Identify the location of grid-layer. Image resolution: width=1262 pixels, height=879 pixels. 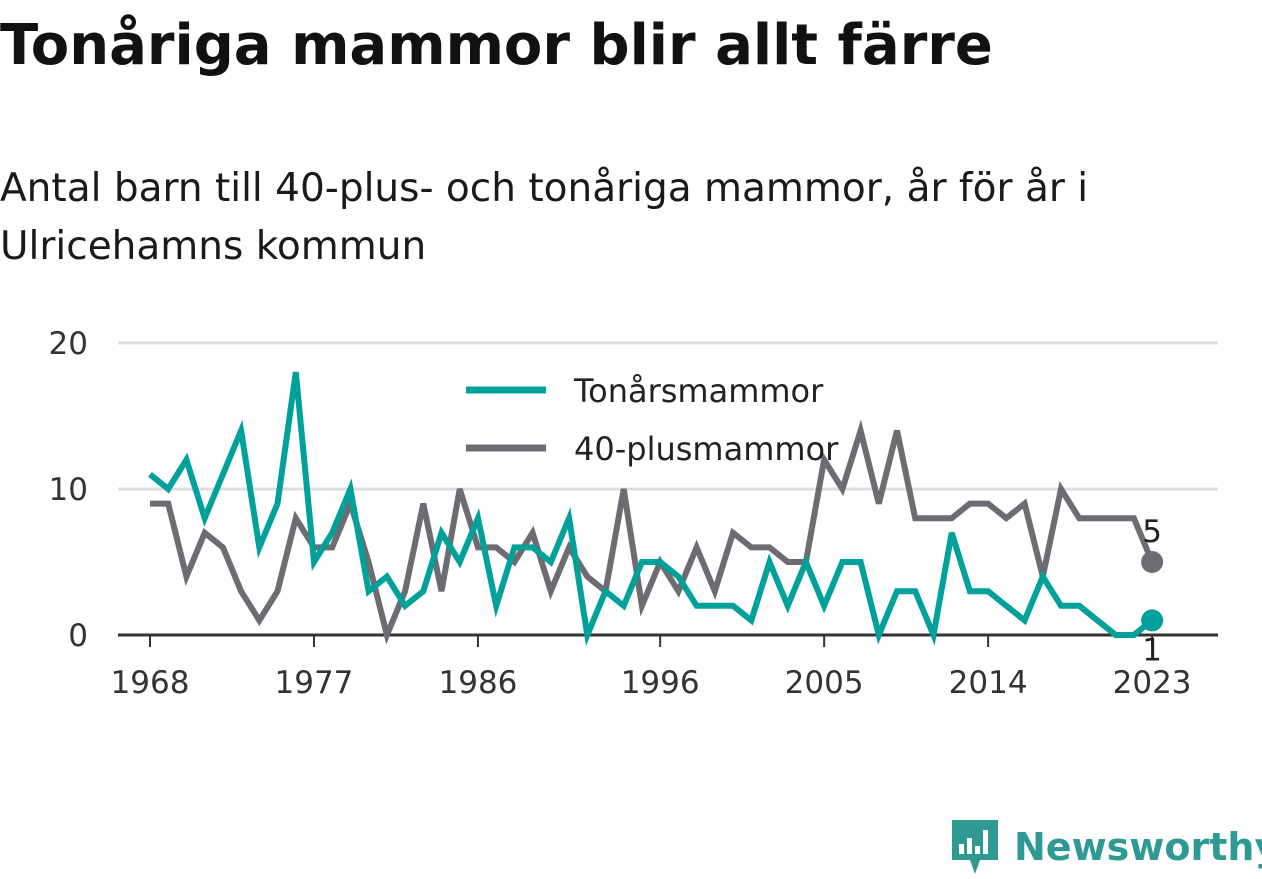
(668, 416).